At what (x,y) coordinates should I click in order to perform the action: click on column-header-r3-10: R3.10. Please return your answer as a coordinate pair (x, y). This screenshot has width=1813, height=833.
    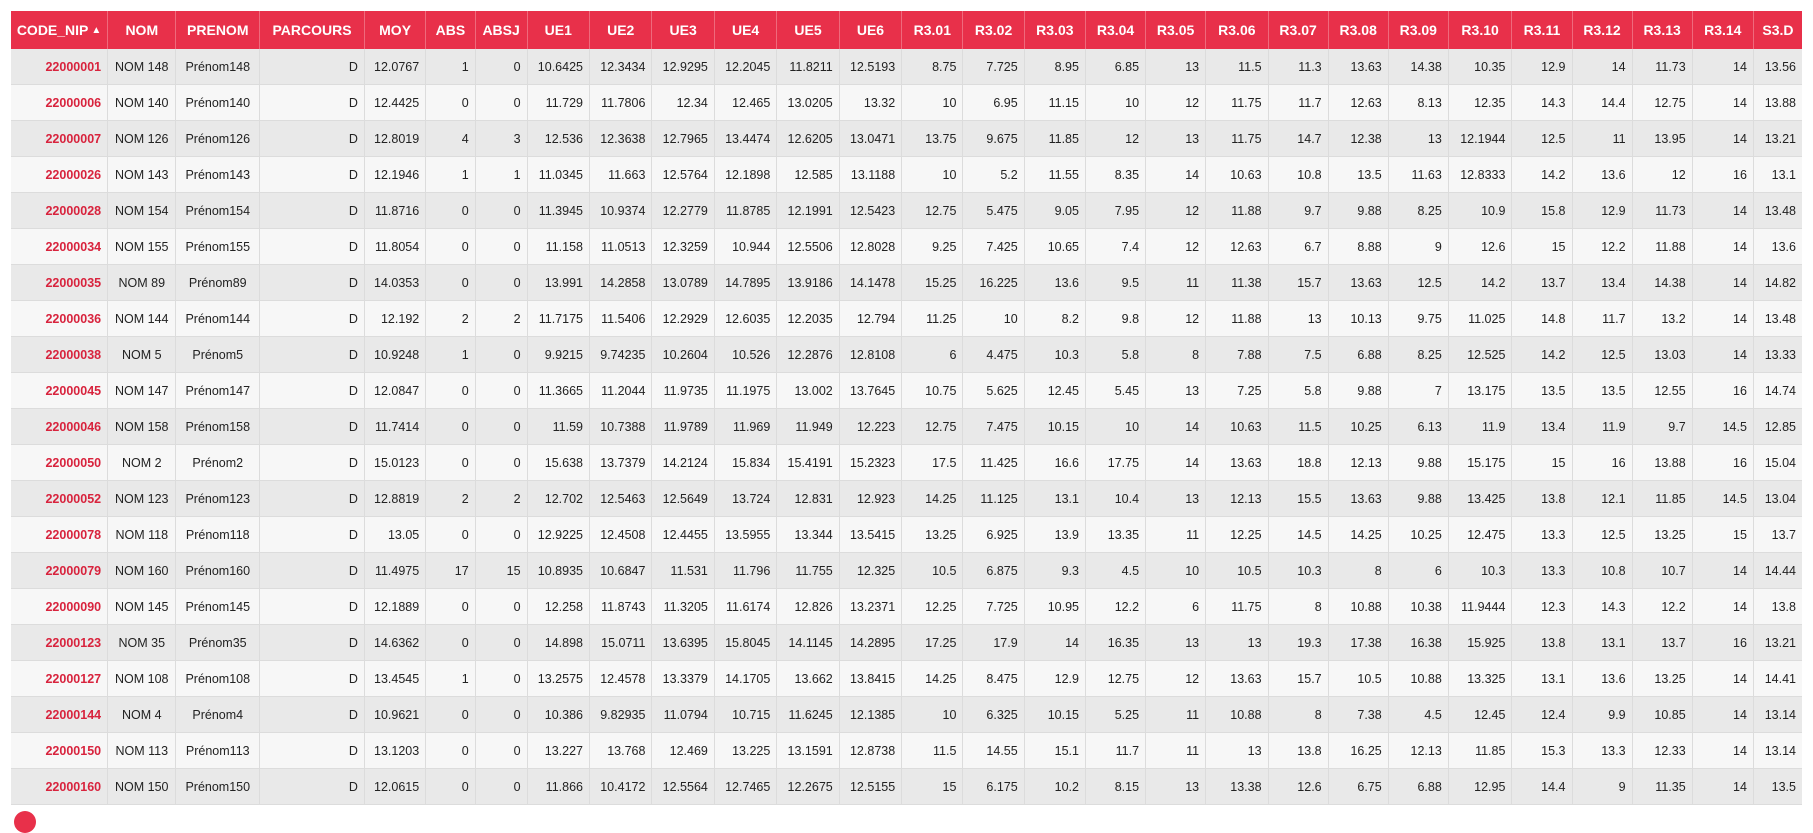
    Looking at the image, I should click on (1480, 30).